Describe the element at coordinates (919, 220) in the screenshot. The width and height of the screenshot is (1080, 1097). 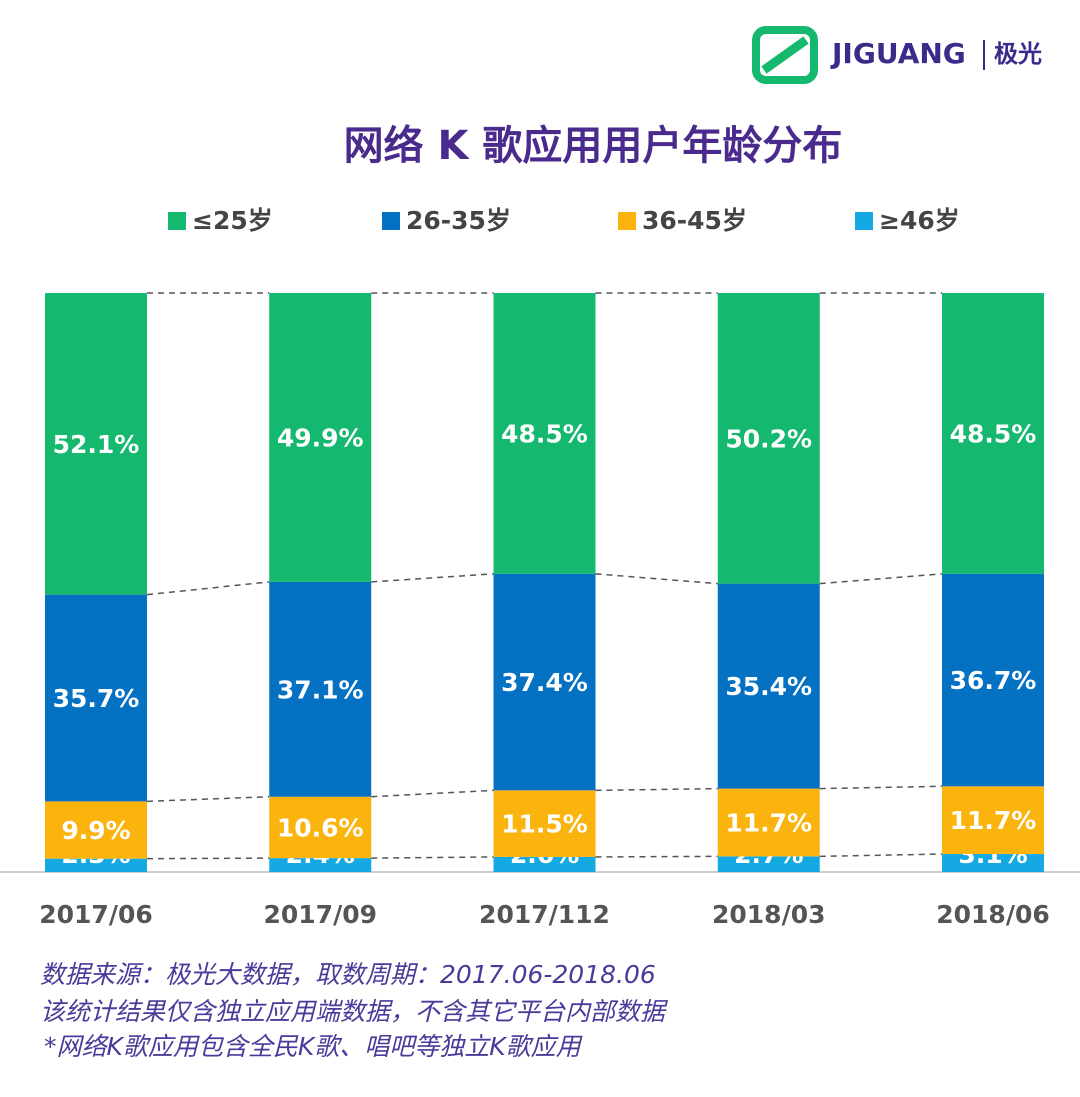
I see `legend-label: ≥46岁` at that location.